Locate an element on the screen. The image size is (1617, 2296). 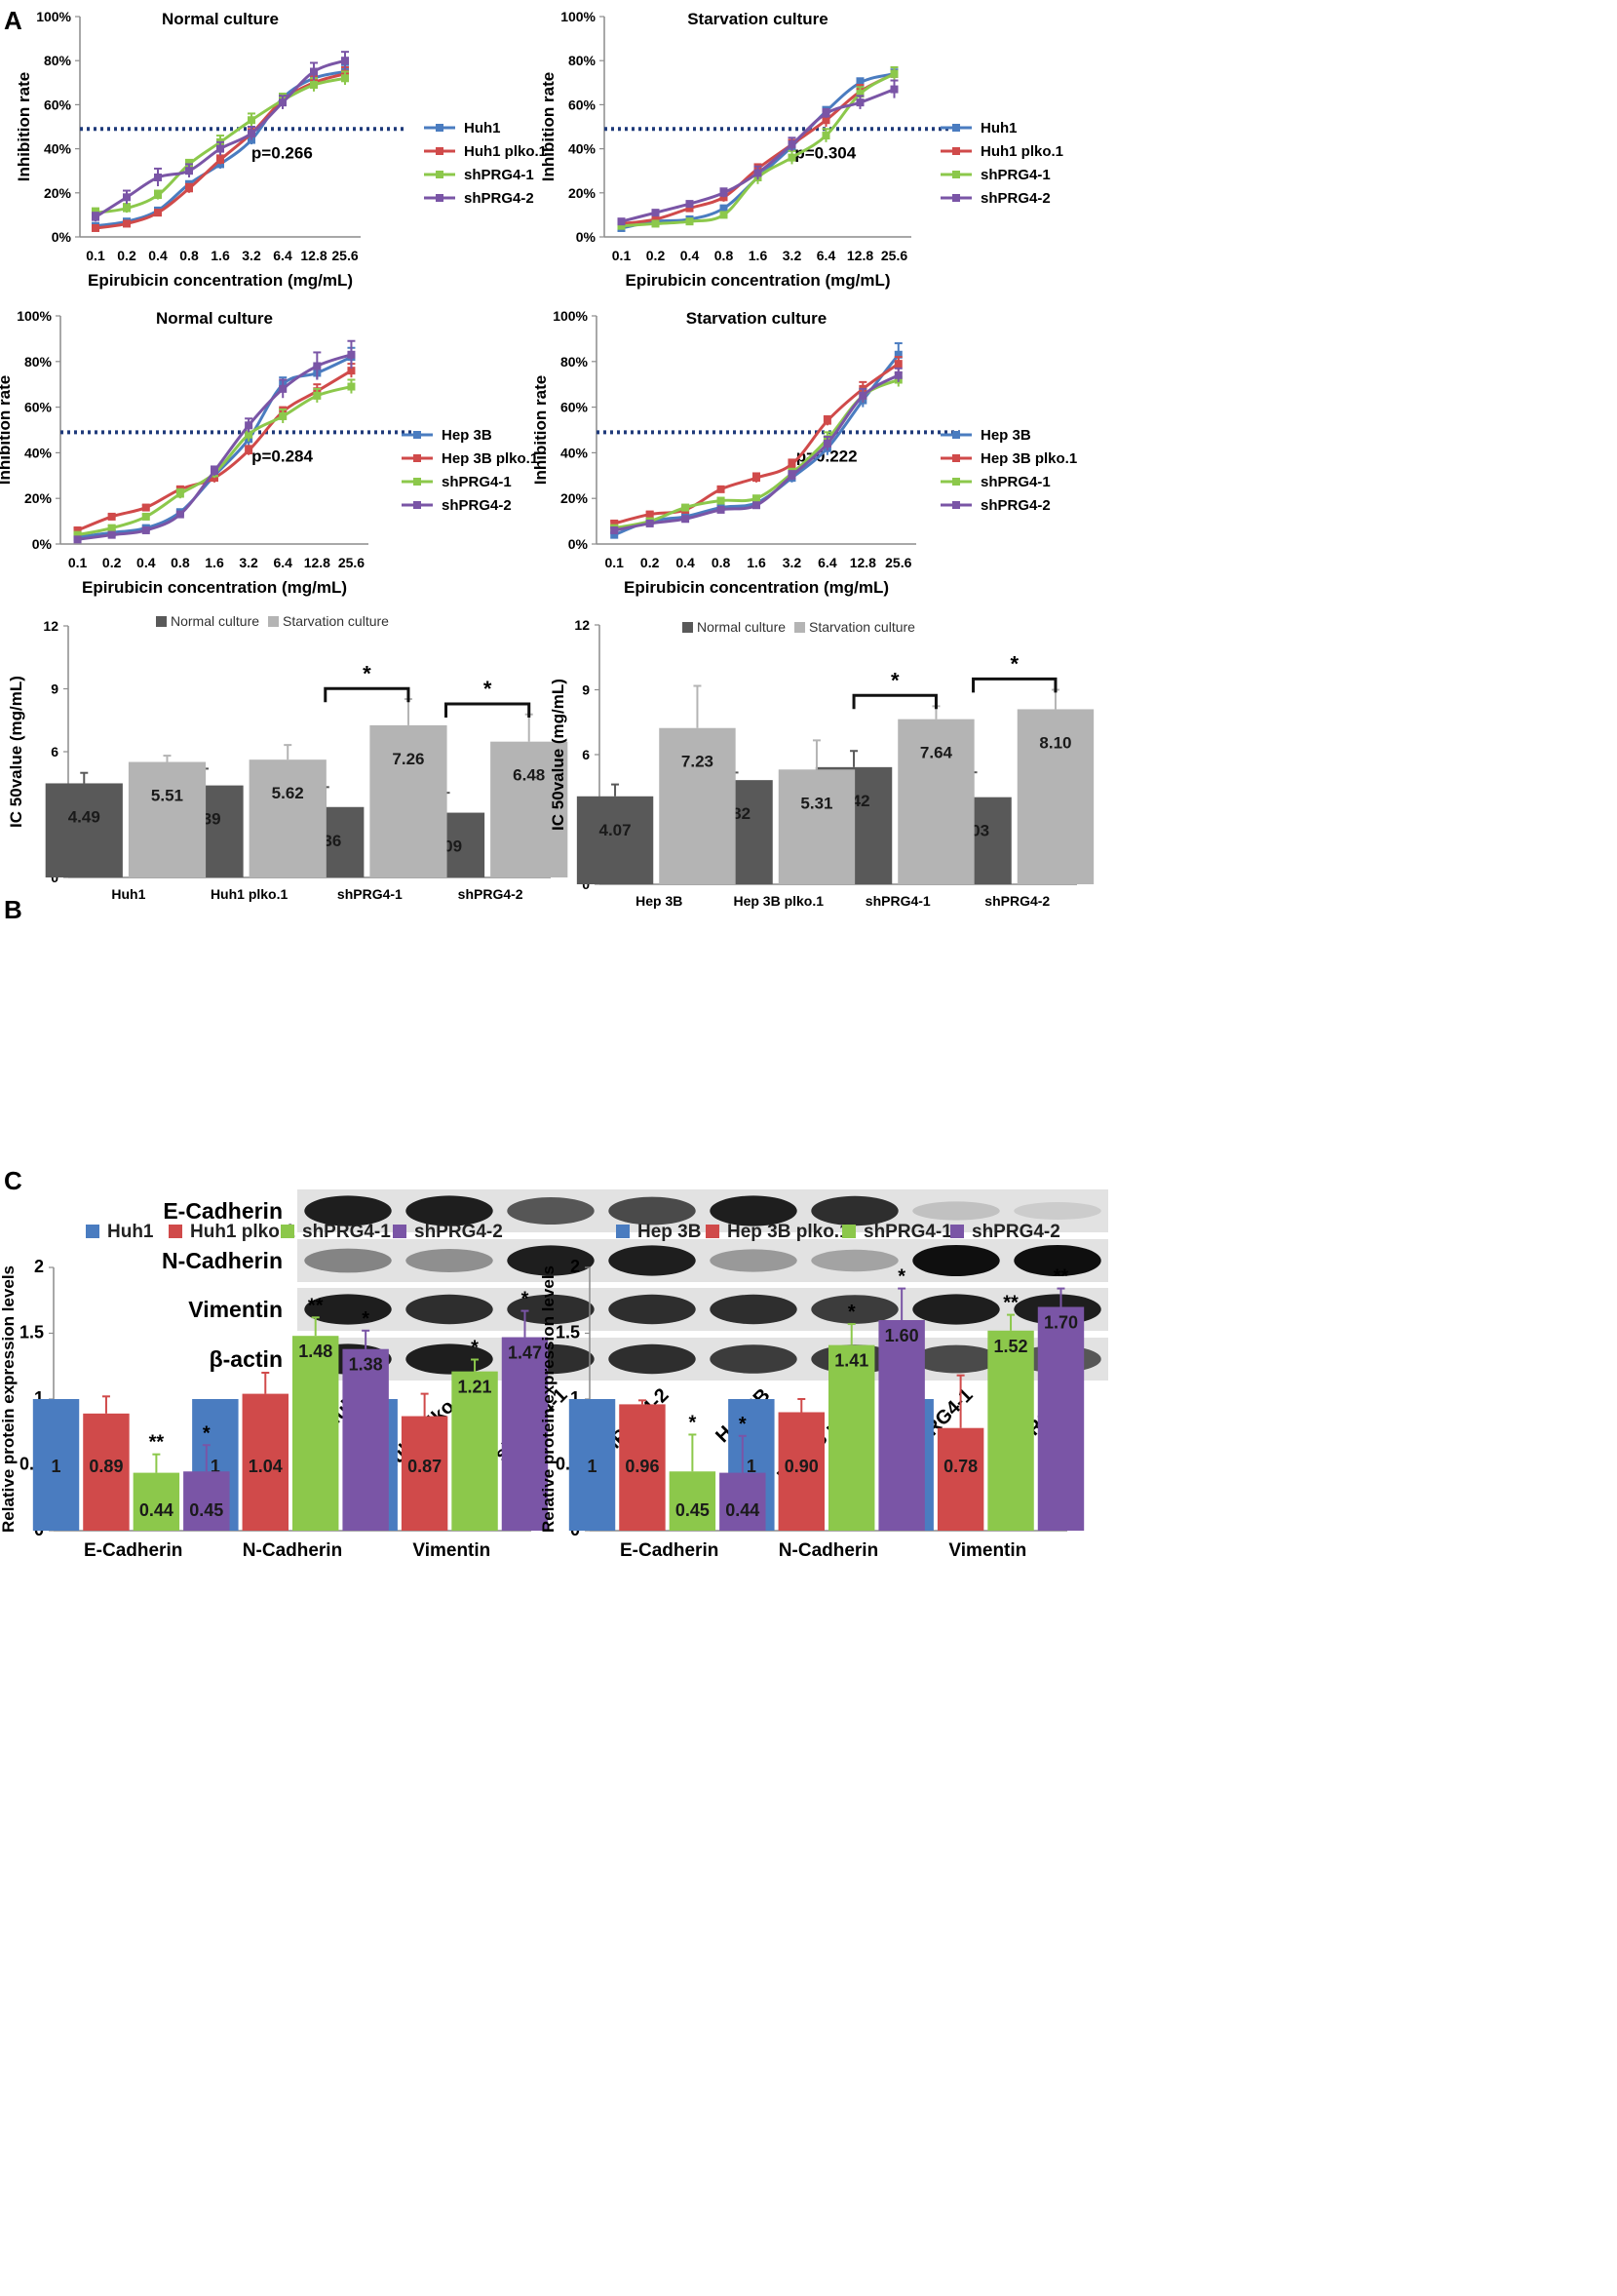
legend-label: Normal culture is located at coordinates (741, 627).